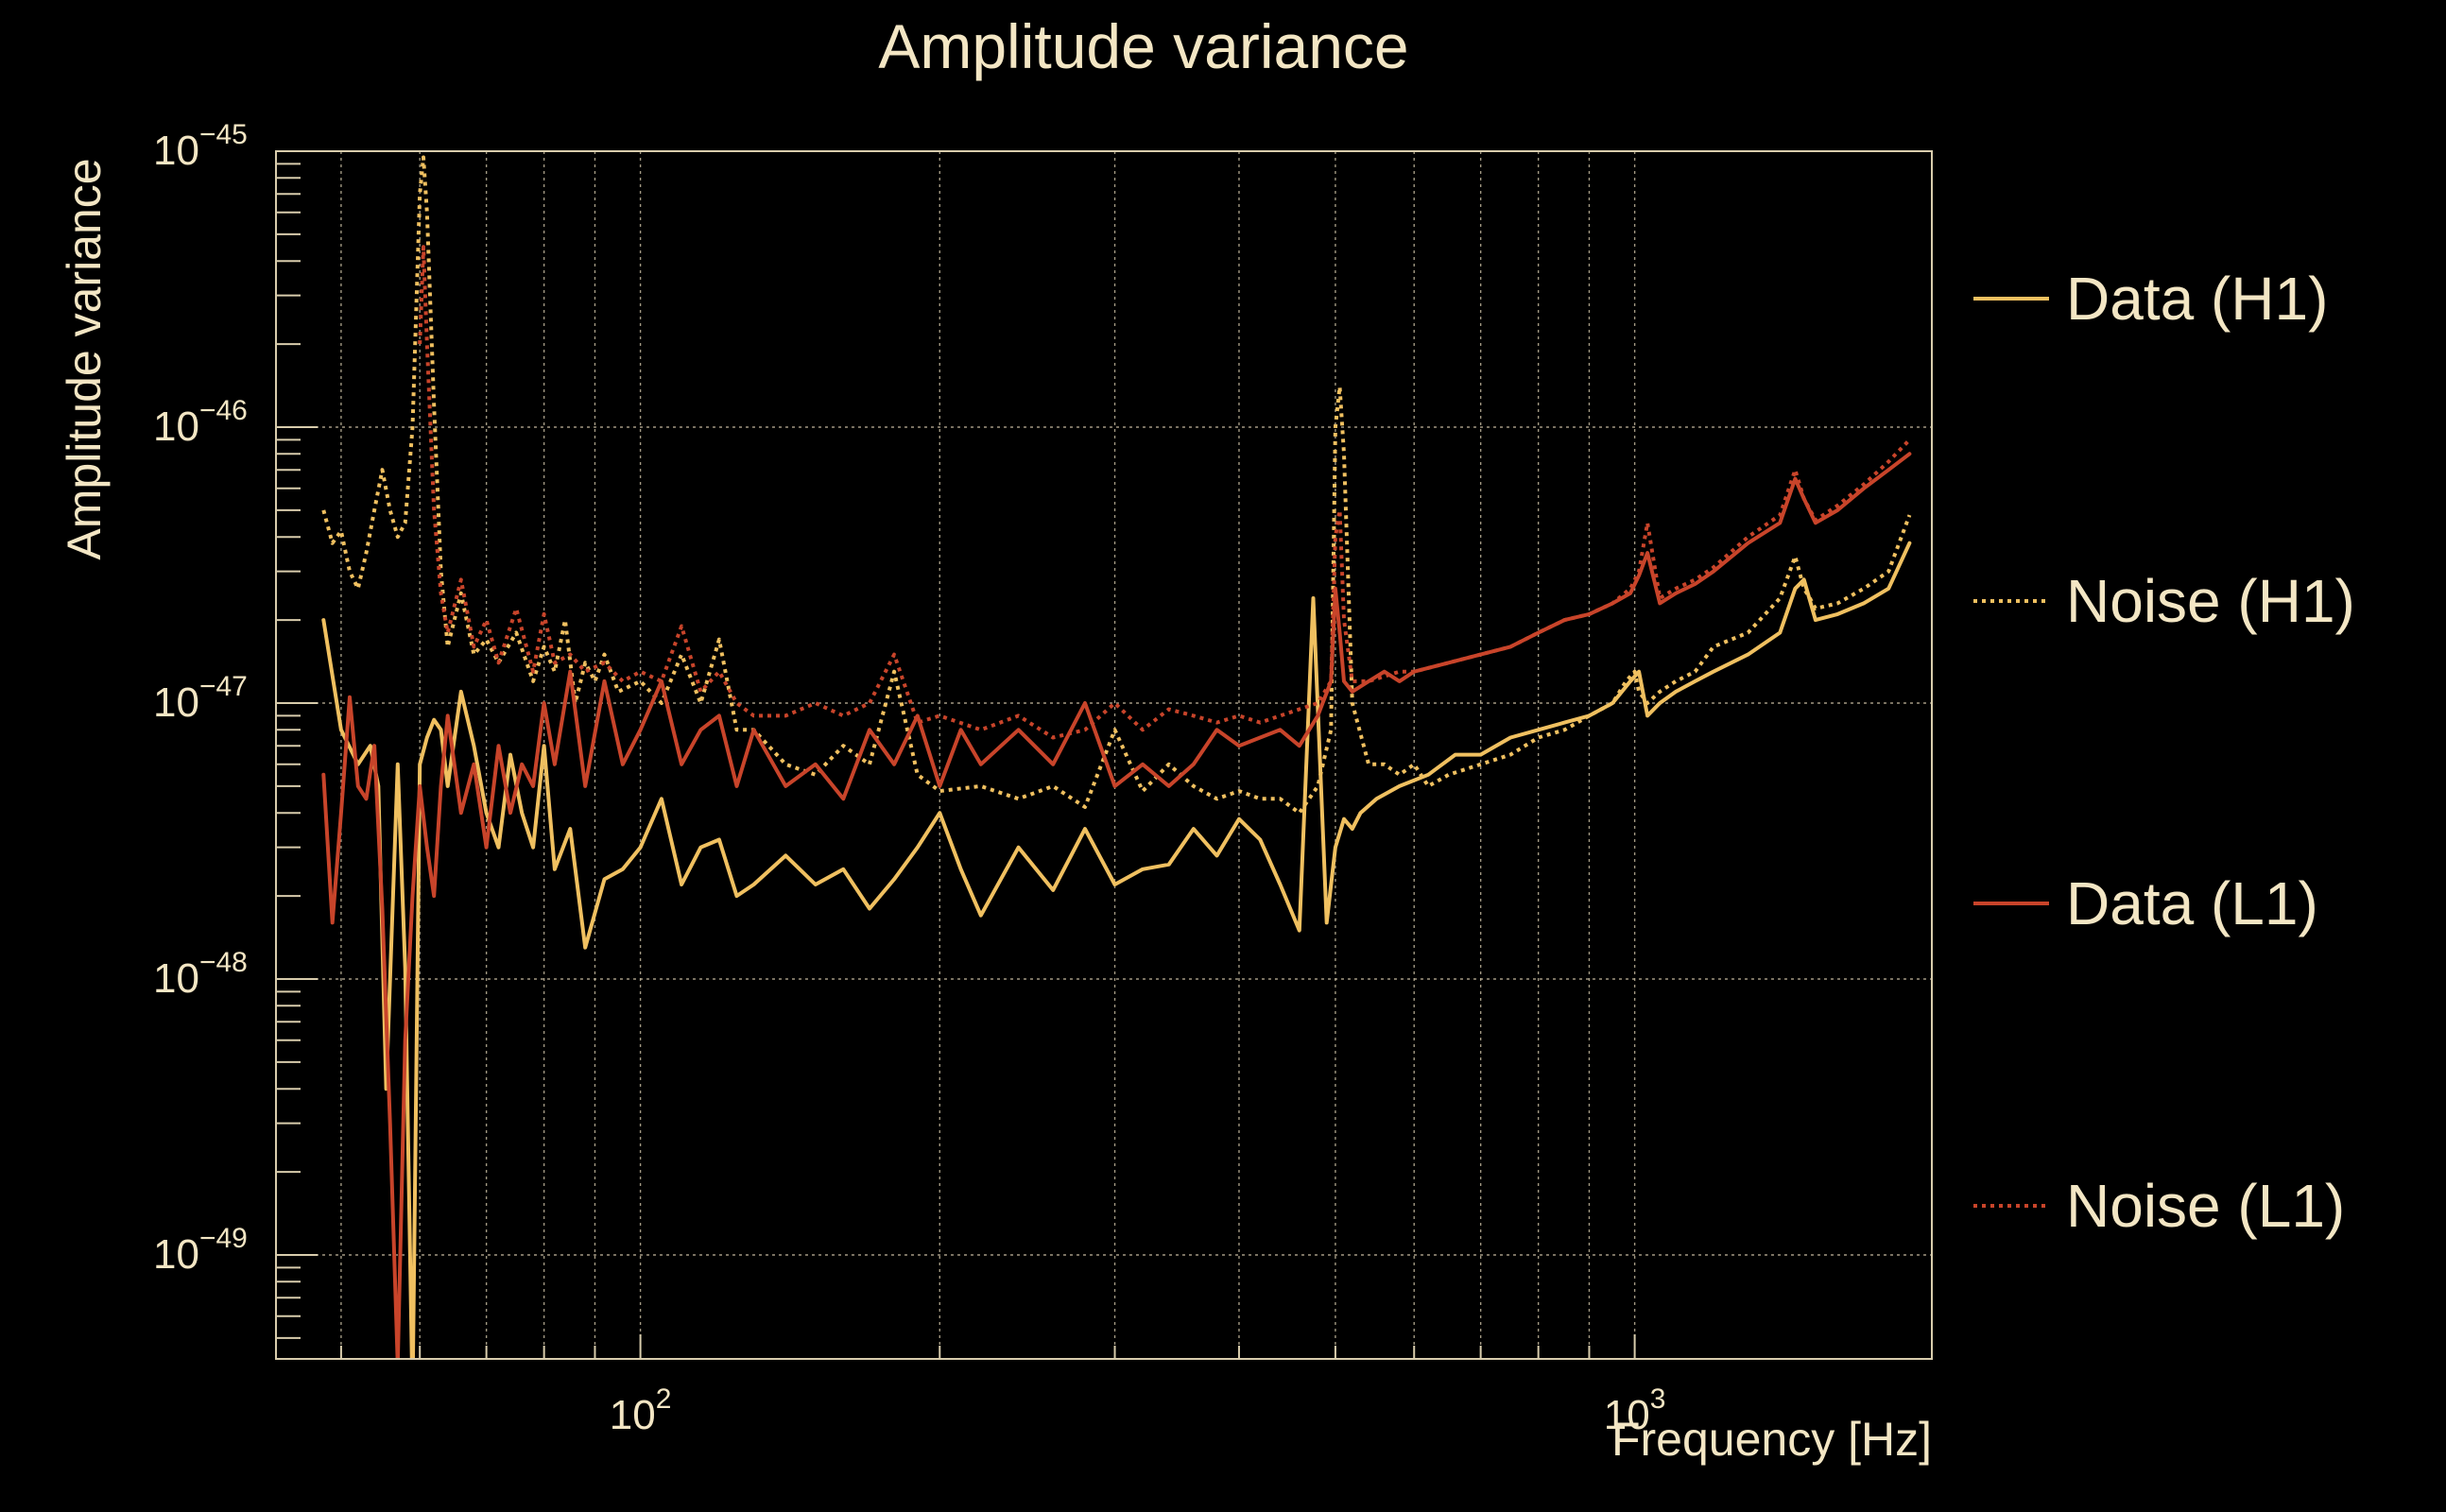 The height and width of the screenshot is (1512, 2446). I want to click on x-tick-label-exponent: 3, so click(1658, 1399).